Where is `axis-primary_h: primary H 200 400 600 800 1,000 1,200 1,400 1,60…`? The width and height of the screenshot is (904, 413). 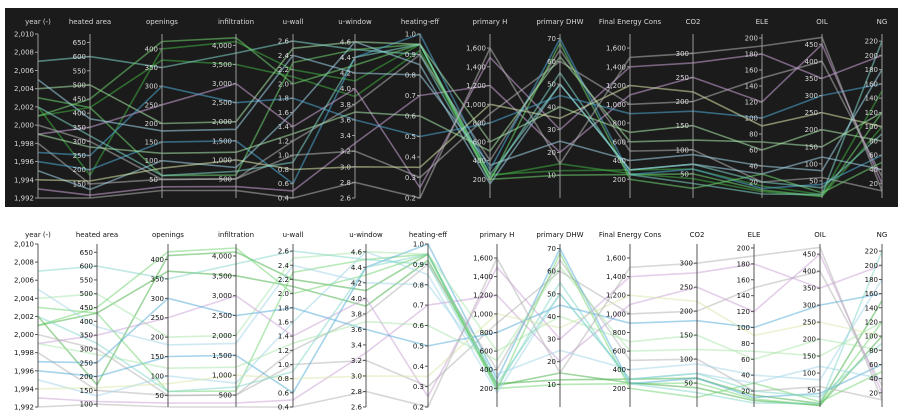
axis-primary_h: primary H 200 400 600 800 1,000 1,200 1,400 1,60… is located at coordinates (486, 108).